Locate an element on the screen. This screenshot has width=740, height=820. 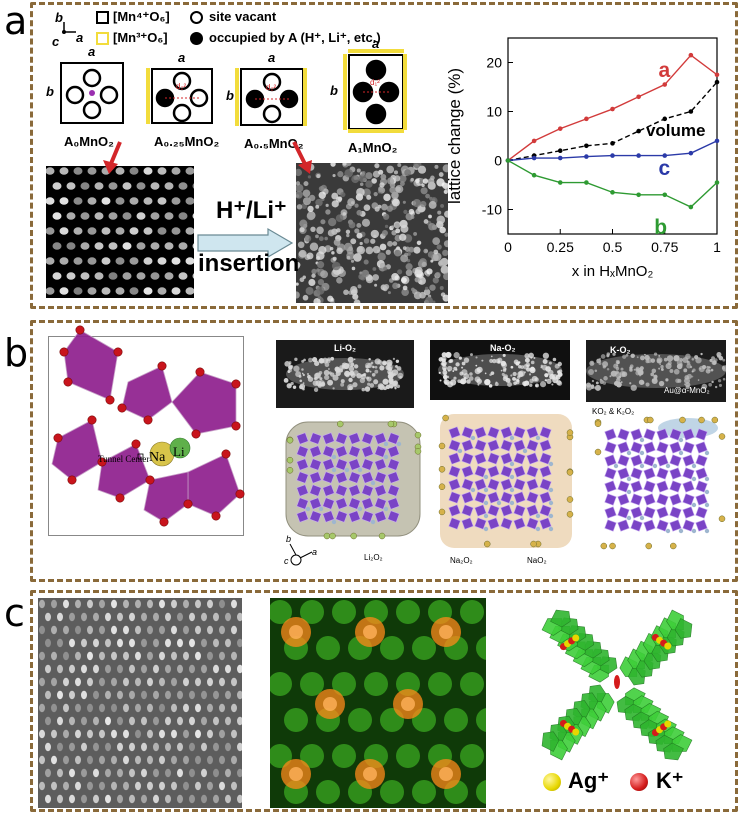
eds-orange-core is located at coordinates (408, 704).